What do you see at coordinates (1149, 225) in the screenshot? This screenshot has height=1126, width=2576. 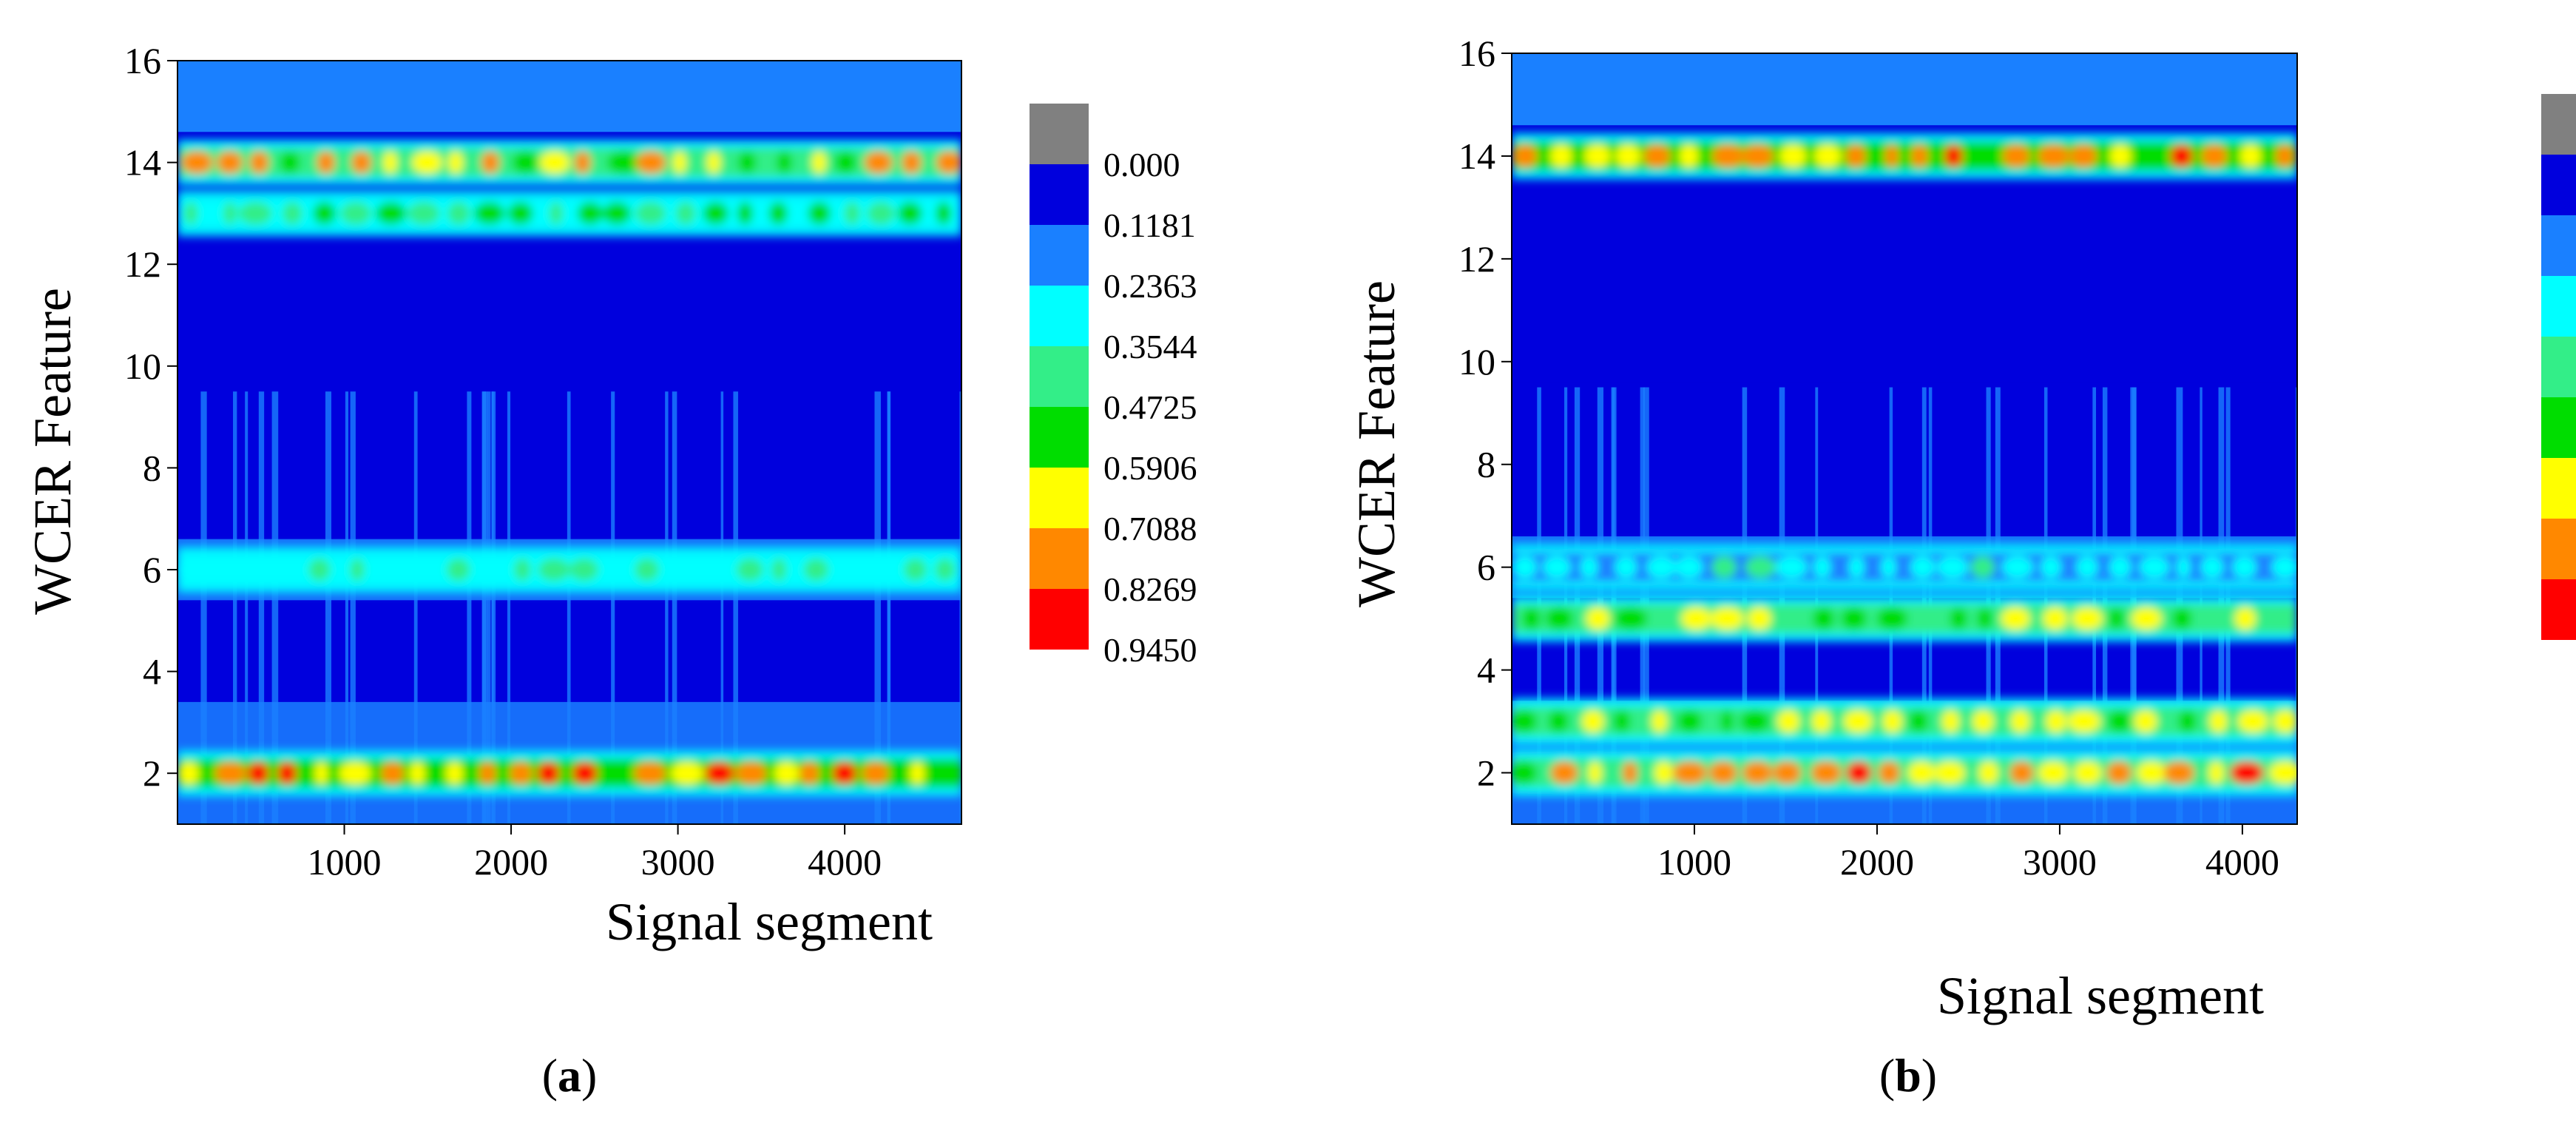 I see `colorbar-label: 0.1181` at bounding box center [1149, 225].